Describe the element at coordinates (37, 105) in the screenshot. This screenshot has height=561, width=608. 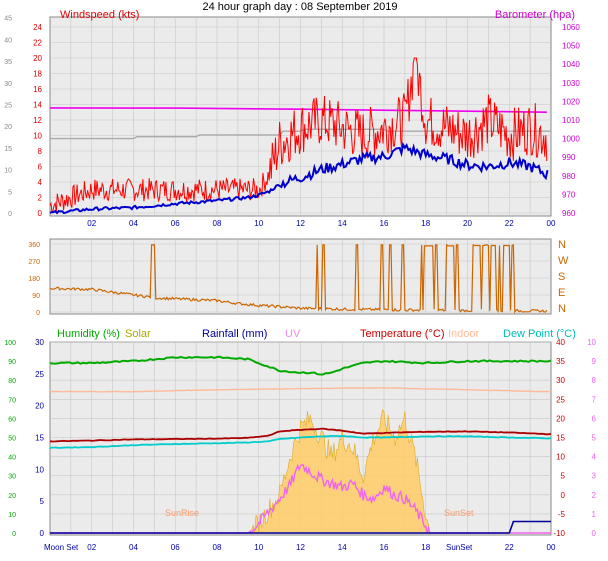
I see `wind-left-tick-label: 14` at that location.